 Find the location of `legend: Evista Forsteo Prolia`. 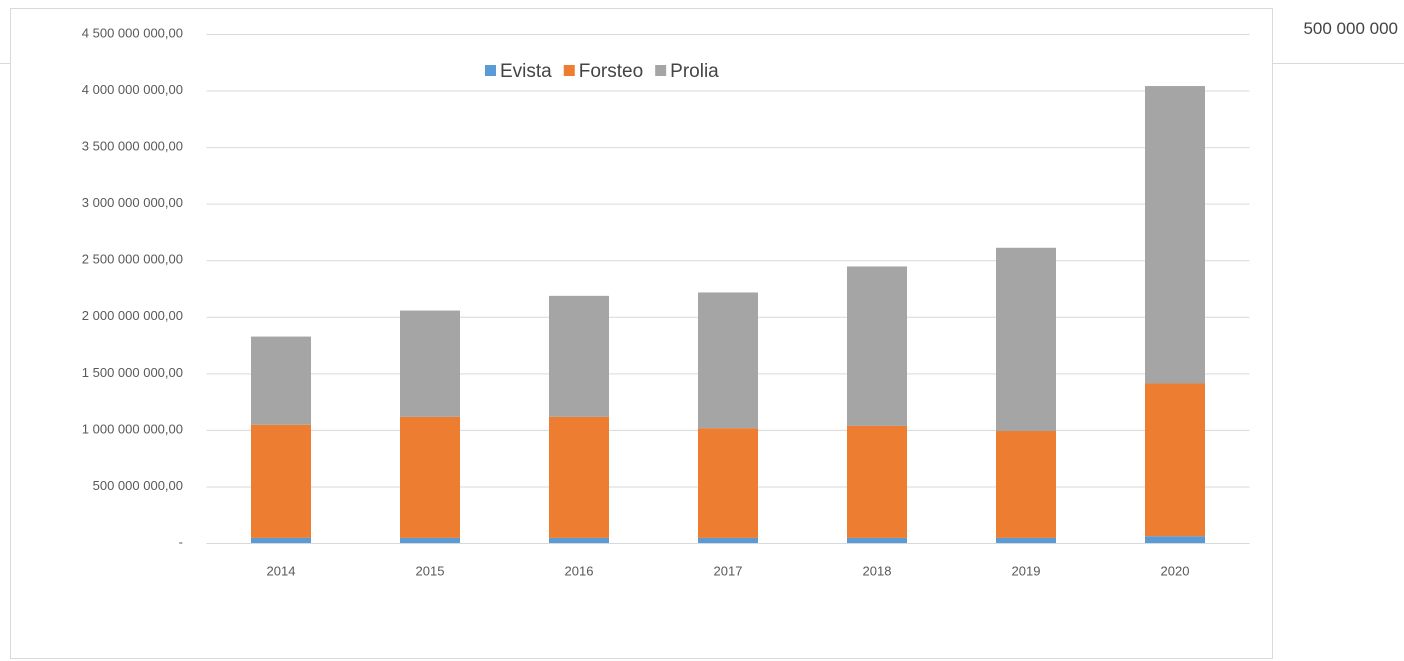

legend: Evista Forsteo Prolia is located at coordinates (602, 71).